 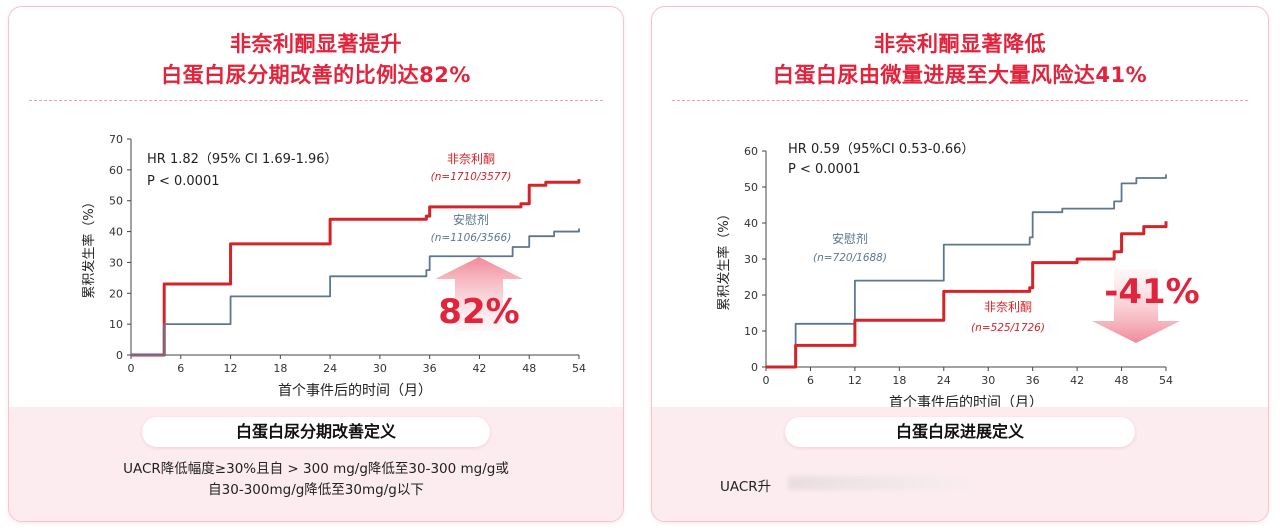 I want to click on y-tick-label: 70, so click(x=116, y=139).